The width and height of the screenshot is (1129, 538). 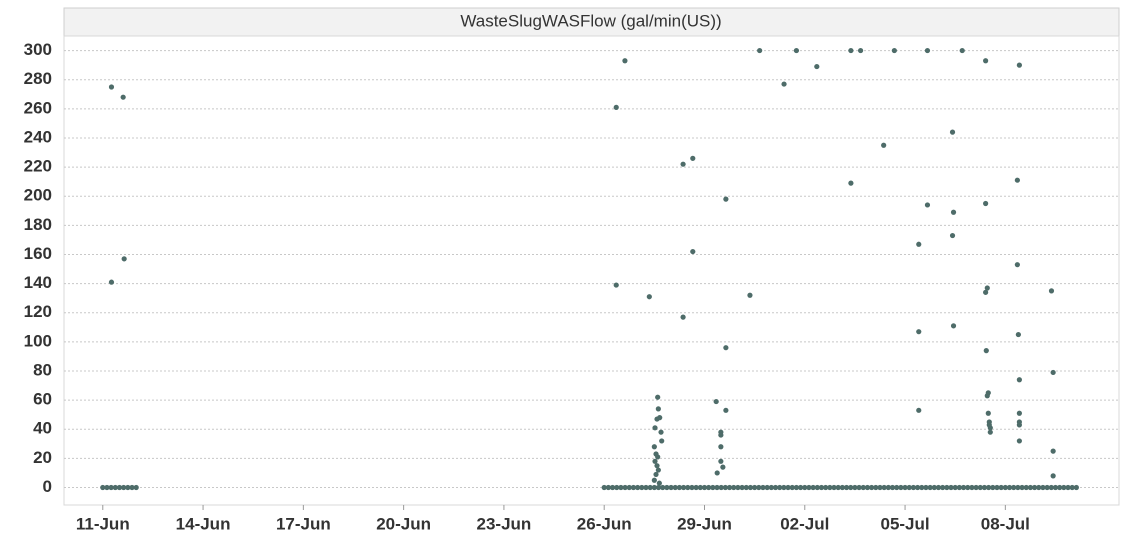 I want to click on y-tick-label: 160, so click(x=38, y=253).